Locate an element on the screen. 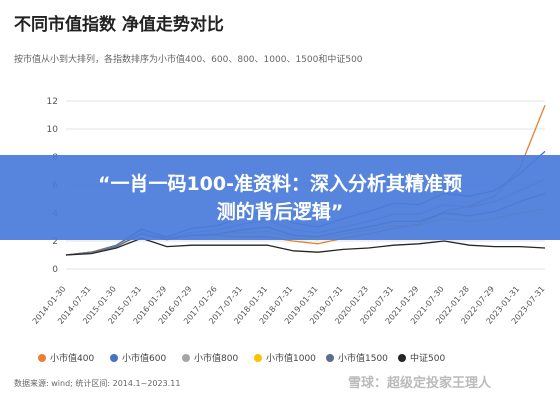  y-tick-label: 12 is located at coordinates (52, 102).